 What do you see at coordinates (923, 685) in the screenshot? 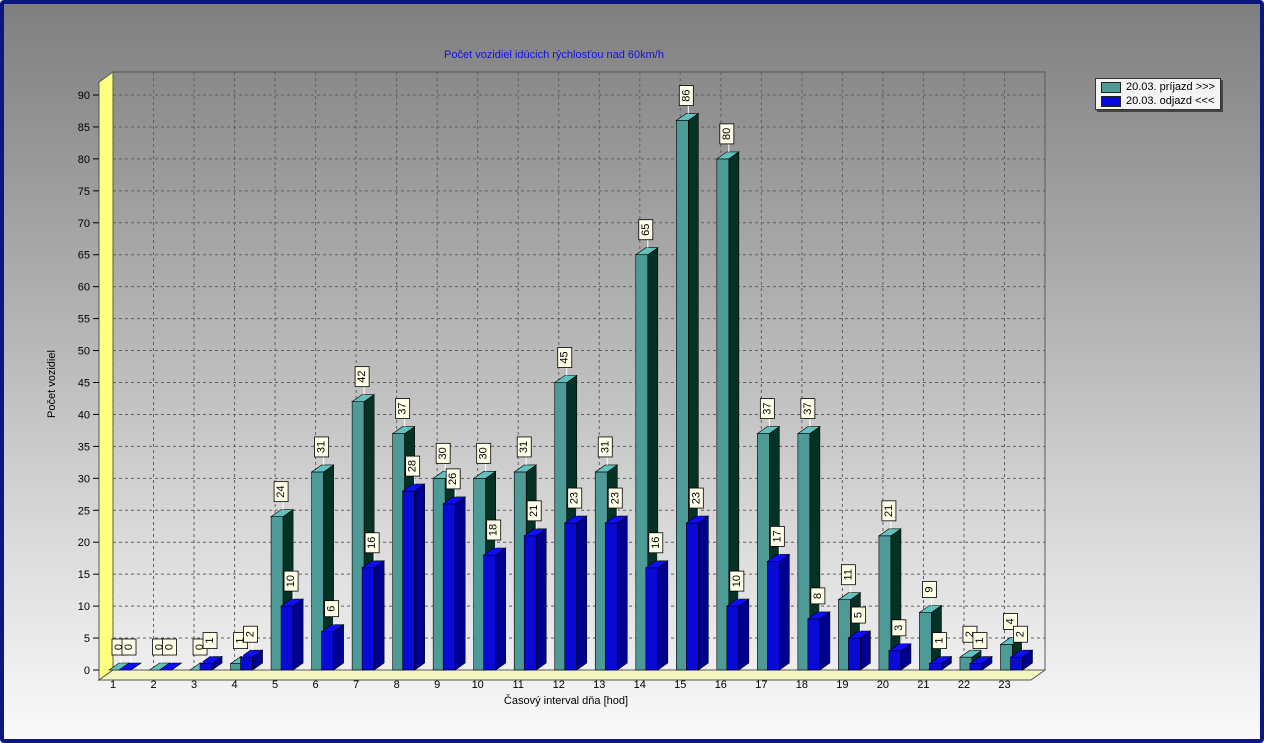
I see `x-tick-label: 21` at bounding box center [923, 685].